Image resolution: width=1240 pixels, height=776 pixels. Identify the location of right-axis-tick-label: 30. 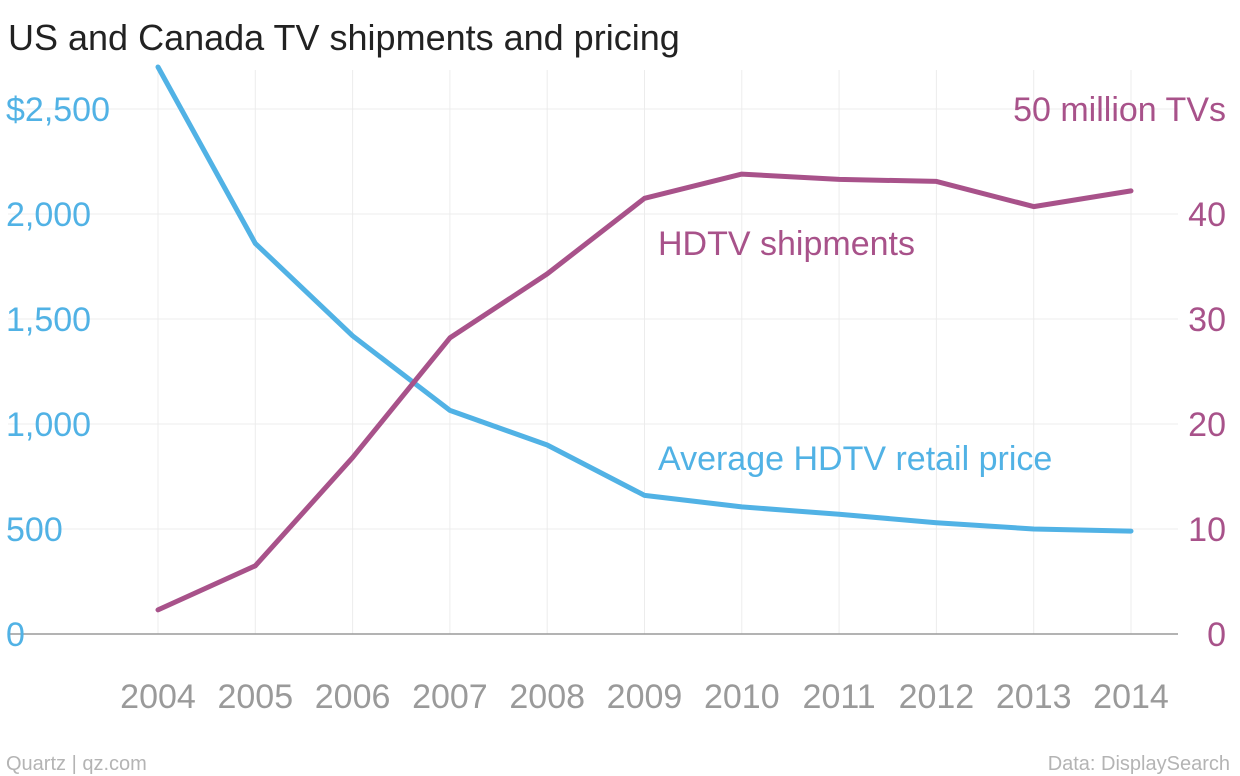
(1207, 320).